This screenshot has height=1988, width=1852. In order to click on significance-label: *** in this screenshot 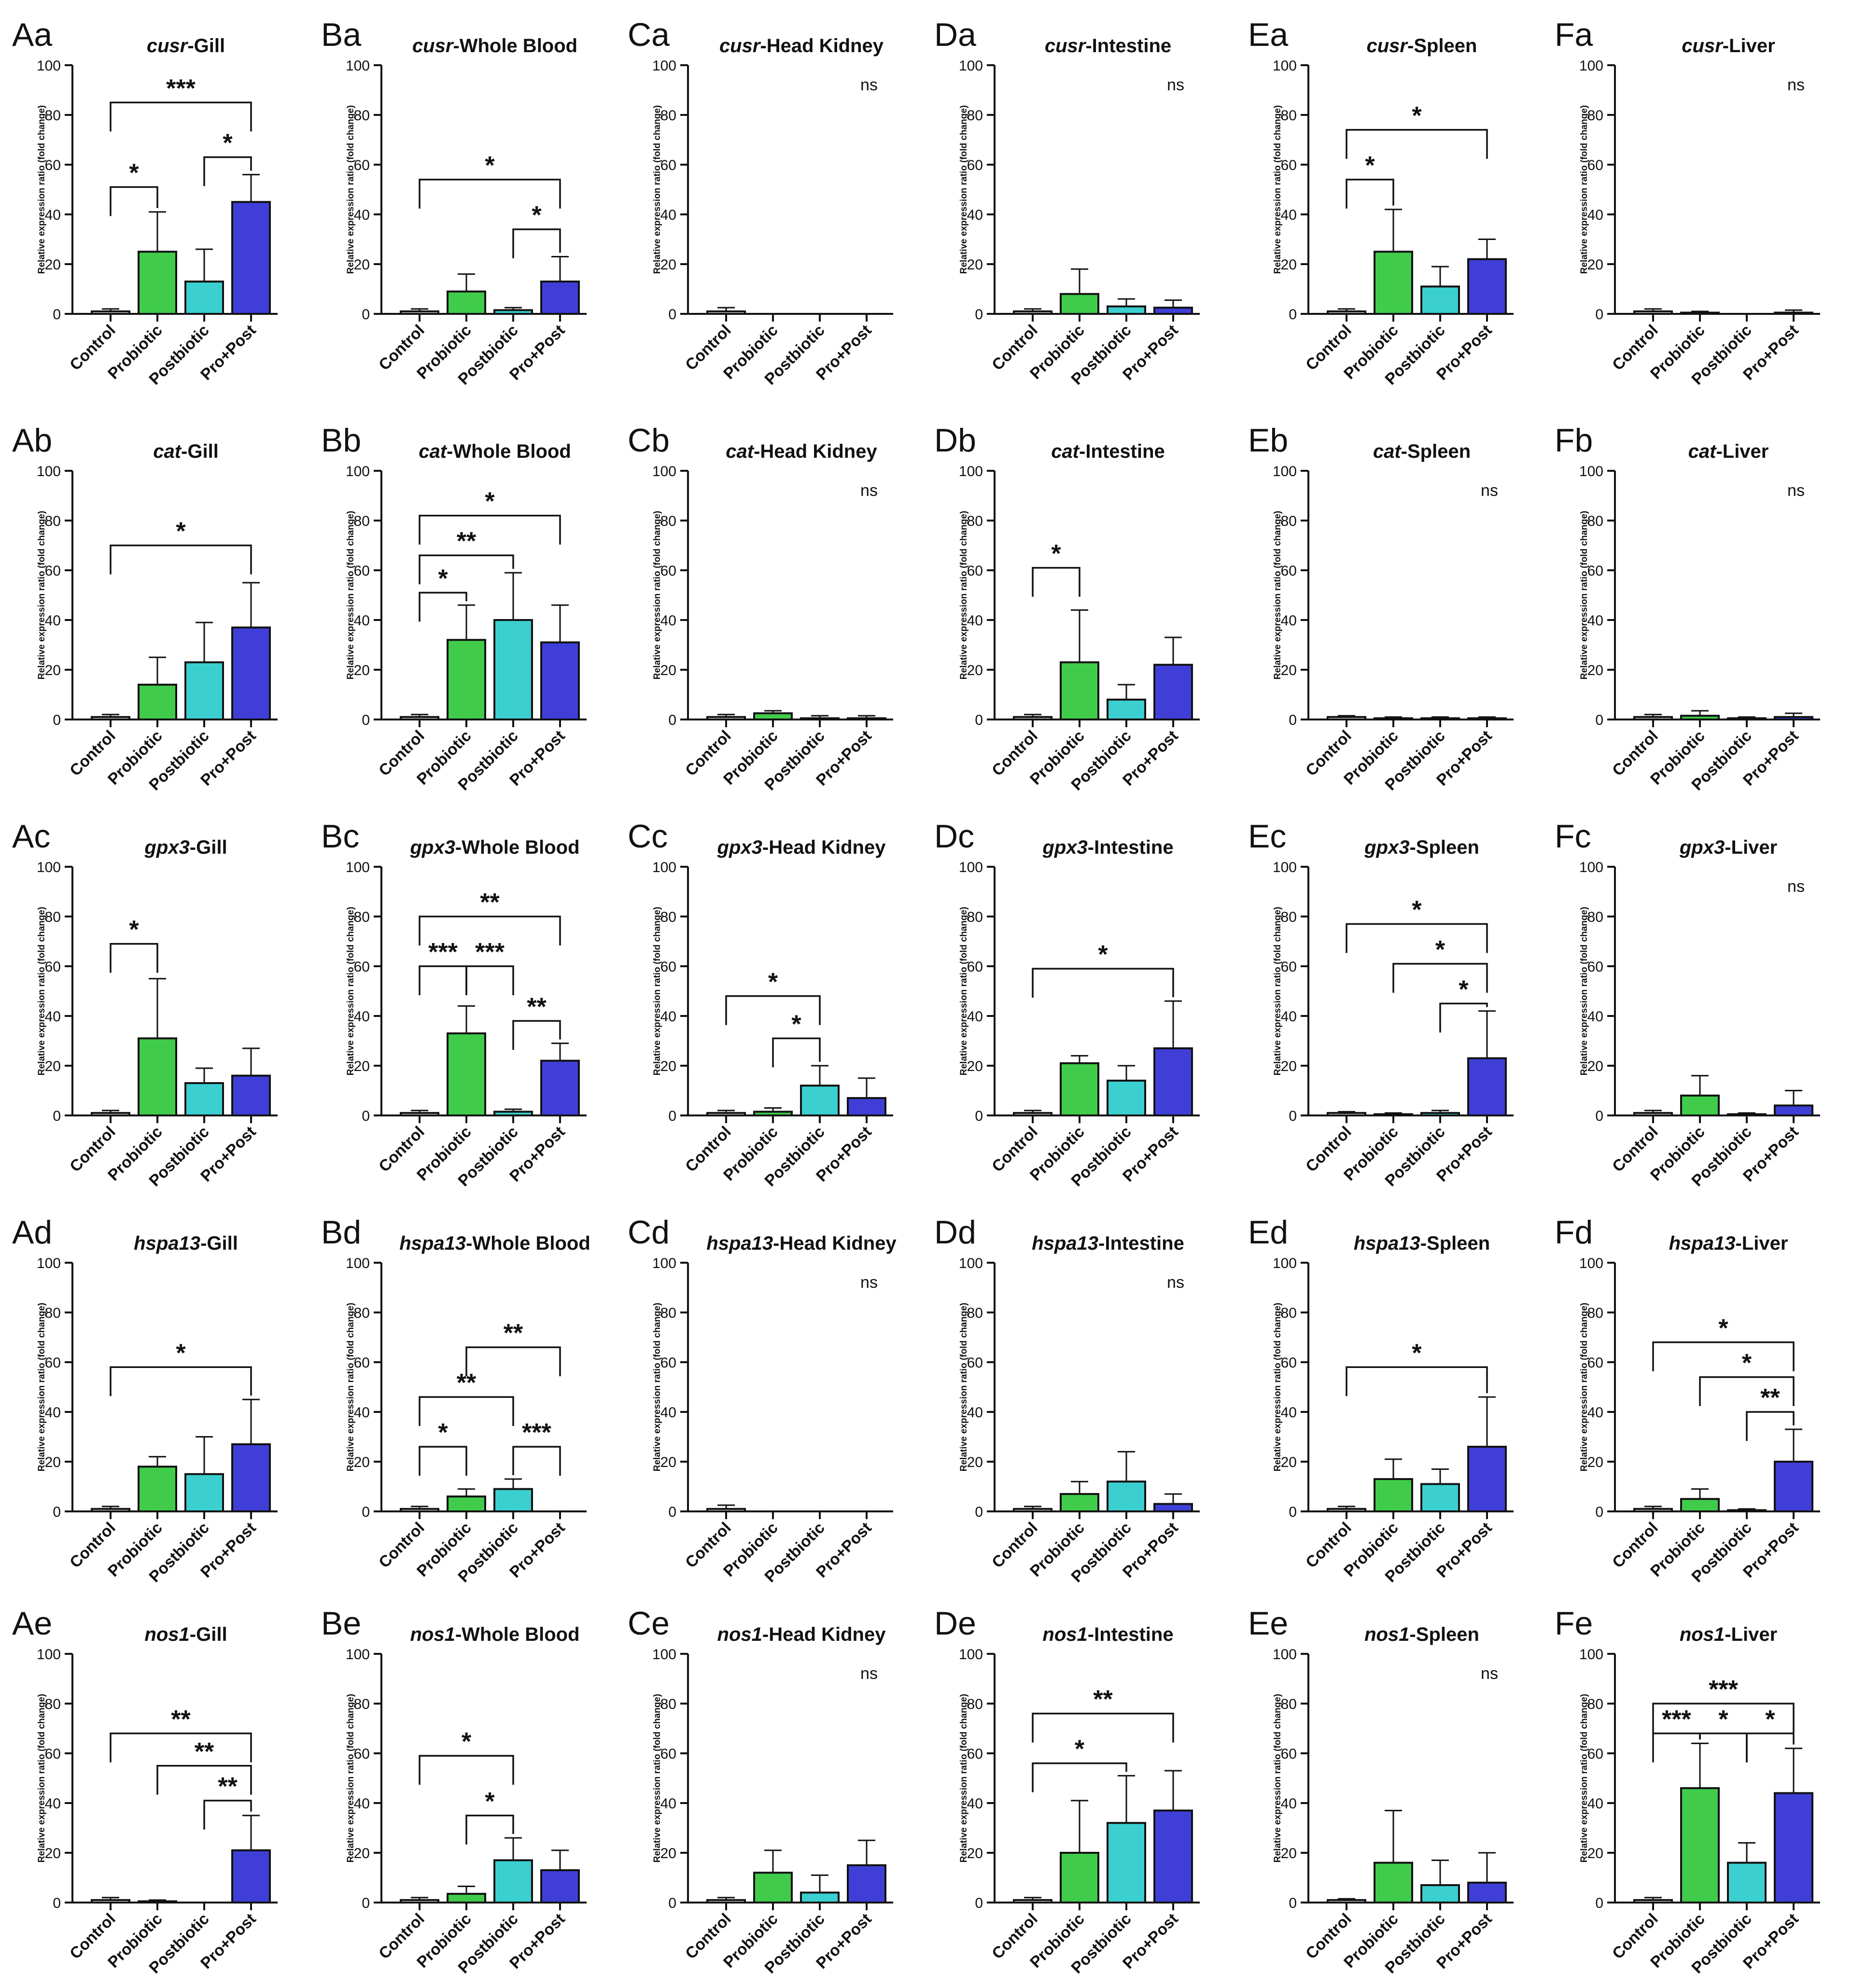, I will do `click(1723, 1690)`.